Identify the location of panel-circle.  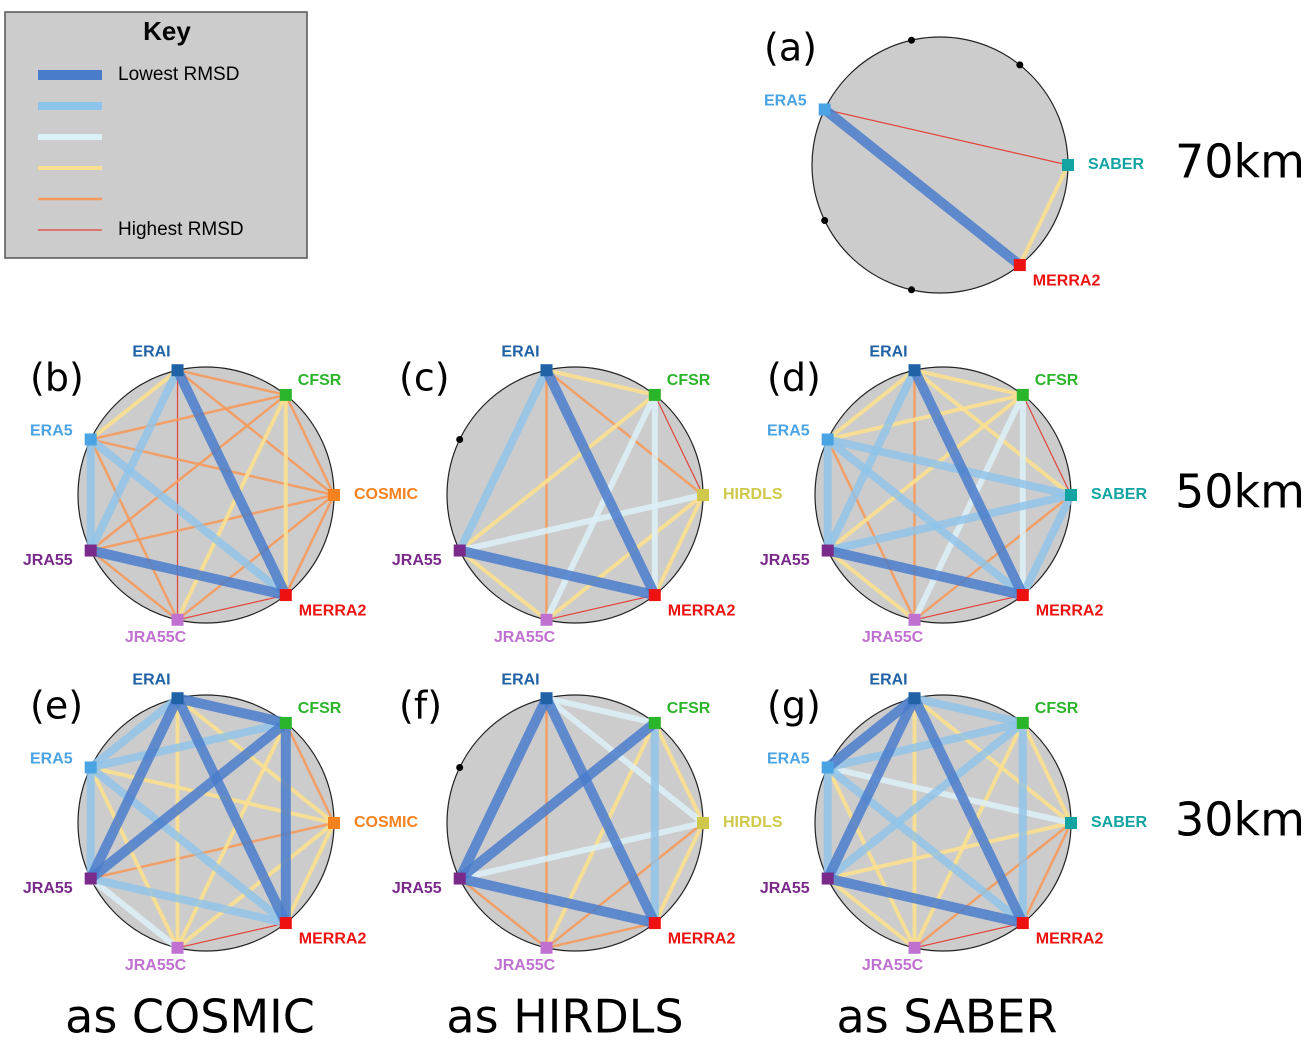
(940, 165).